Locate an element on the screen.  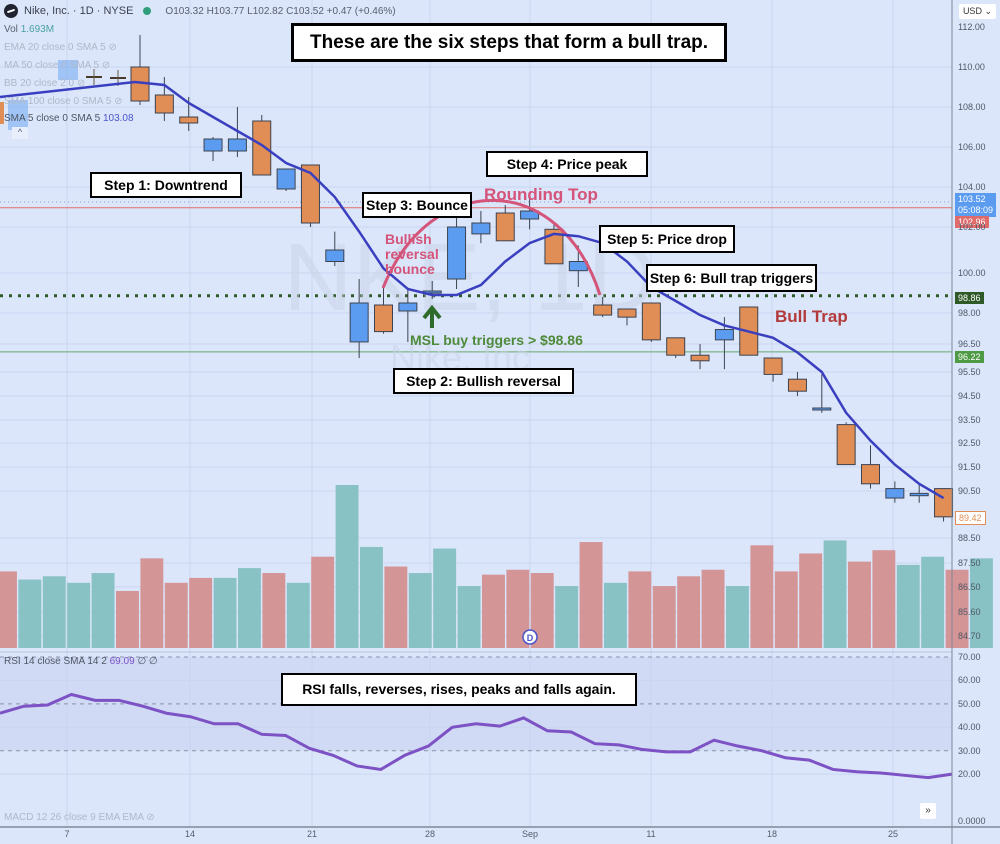
price-tick: 90.50 is located at coordinates (969, 491).